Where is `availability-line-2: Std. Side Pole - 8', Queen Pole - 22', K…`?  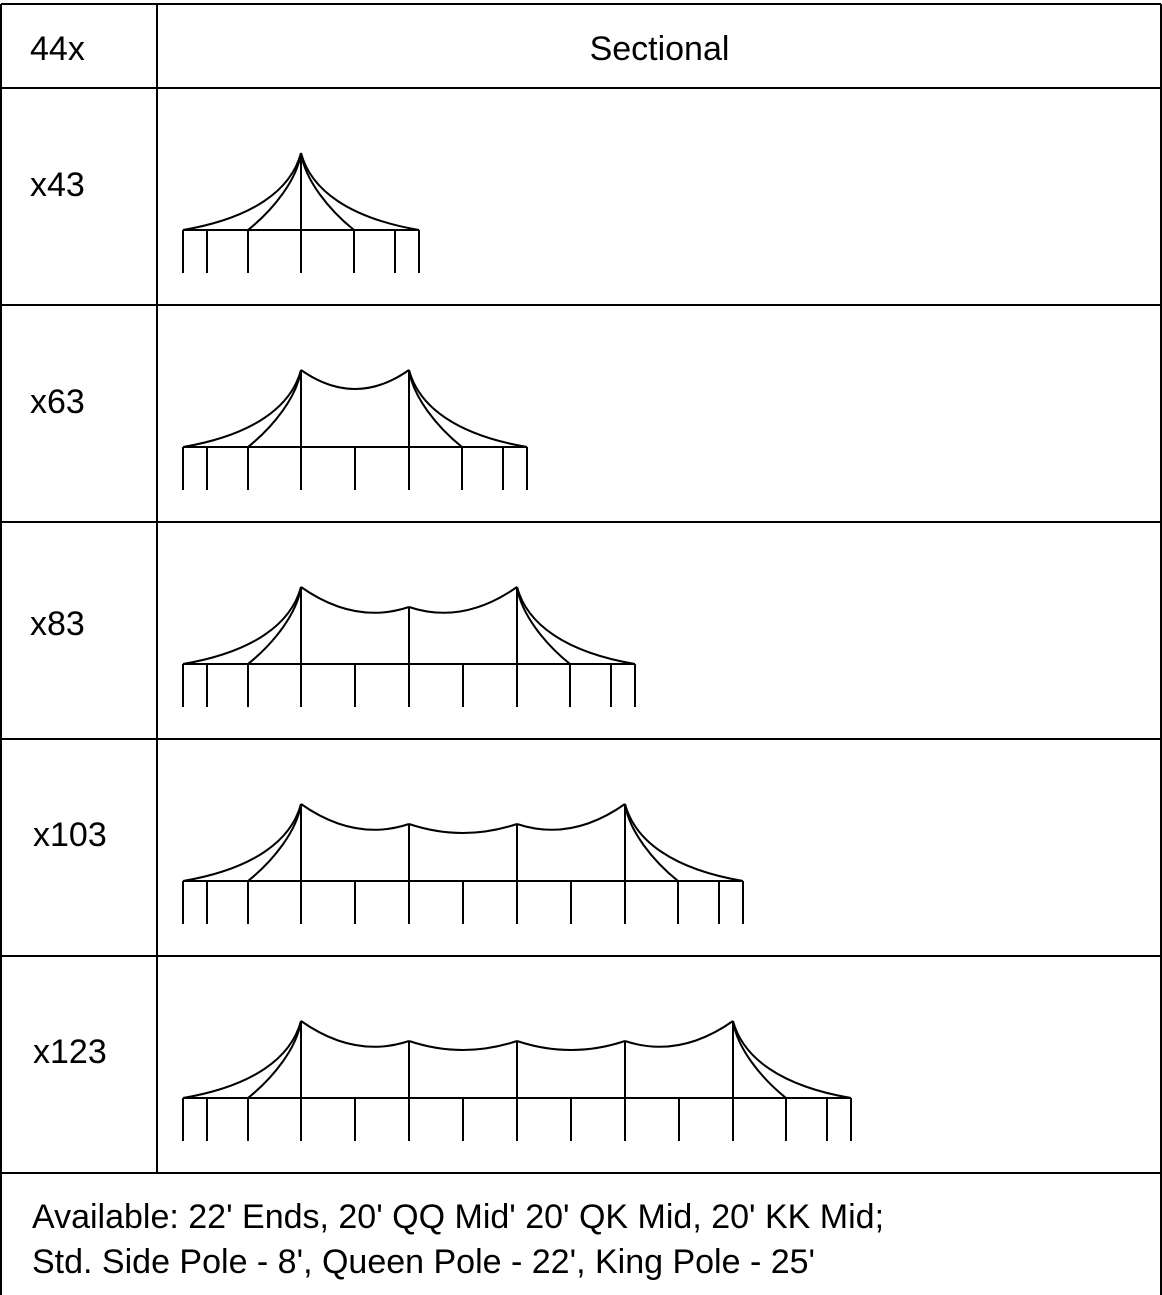 availability-line-2: Std. Side Pole - 8', Queen Pole - 22', K… is located at coordinates (424, 1262).